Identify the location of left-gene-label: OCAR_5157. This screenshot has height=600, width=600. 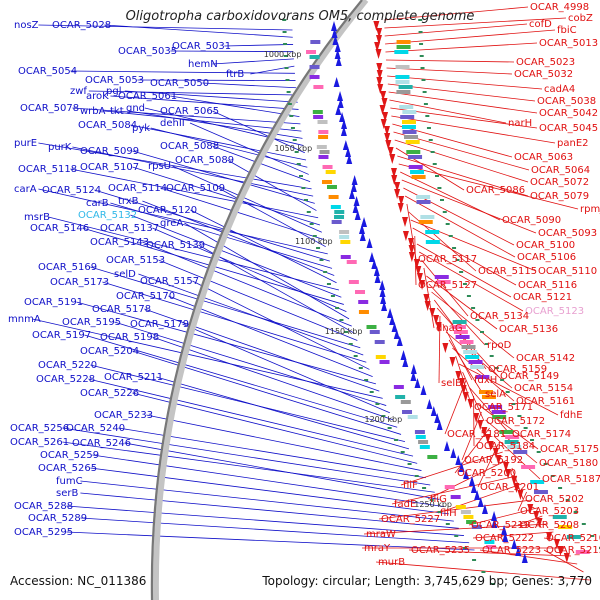
(169, 281).